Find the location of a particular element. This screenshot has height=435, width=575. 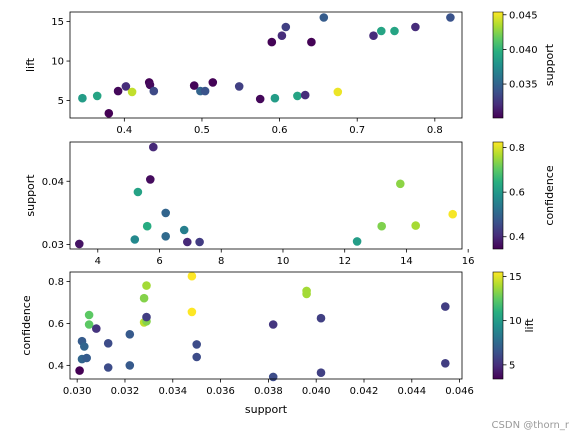

x-tick-label: 4 is located at coordinates (98, 261).